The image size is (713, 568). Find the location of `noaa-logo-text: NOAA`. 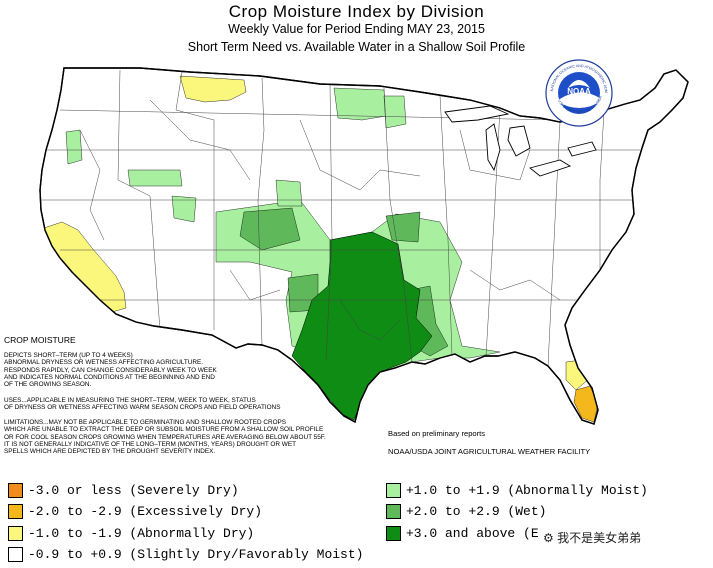

noaa-logo-text: NOAA is located at coordinates (579, 91).